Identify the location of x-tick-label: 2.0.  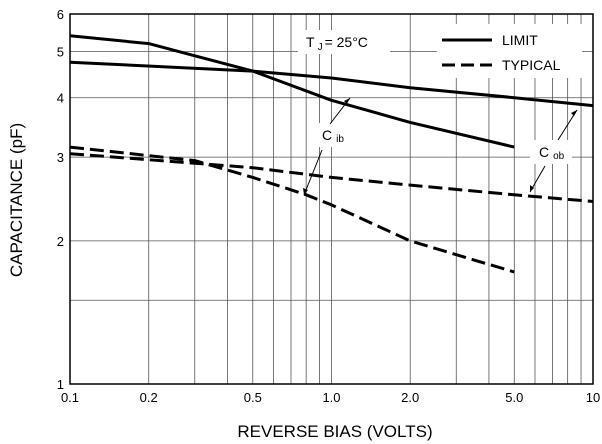
(410, 397).